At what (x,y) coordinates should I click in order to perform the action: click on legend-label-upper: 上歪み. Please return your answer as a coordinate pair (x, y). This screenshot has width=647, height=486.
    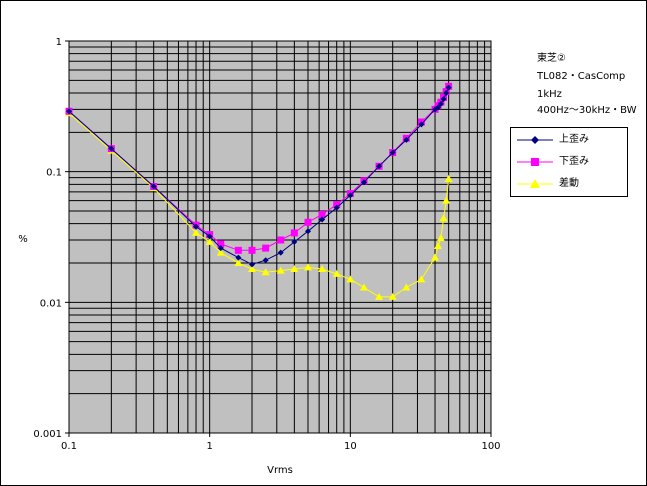
    Looking at the image, I should click on (574, 139).